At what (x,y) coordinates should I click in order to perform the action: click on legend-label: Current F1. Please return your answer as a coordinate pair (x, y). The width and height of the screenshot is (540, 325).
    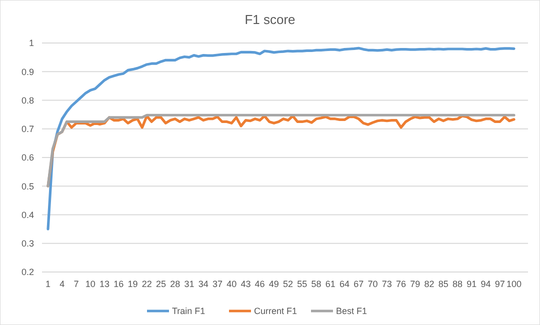
    Looking at the image, I should click on (276, 311).